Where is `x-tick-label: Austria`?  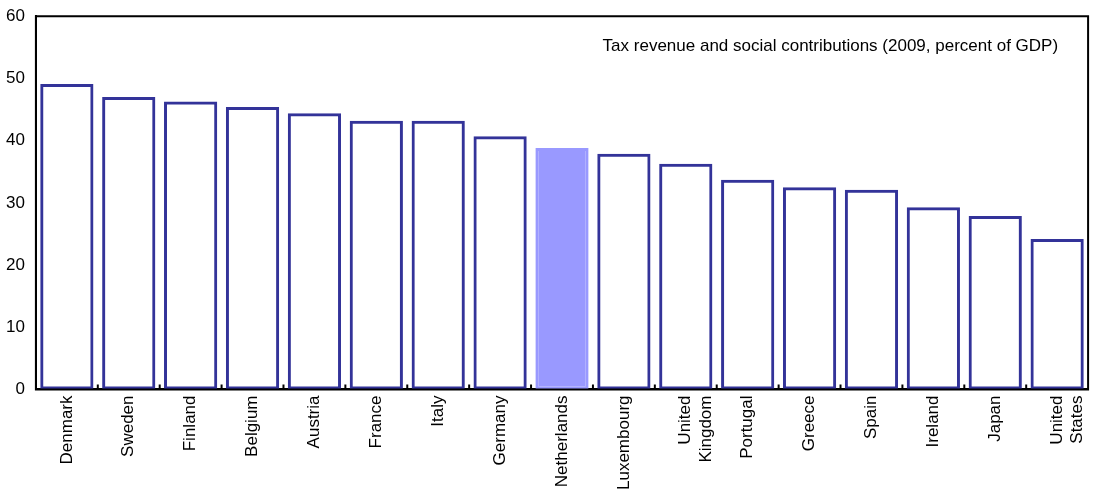 x-tick-label: Austria is located at coordinates (314, 421).